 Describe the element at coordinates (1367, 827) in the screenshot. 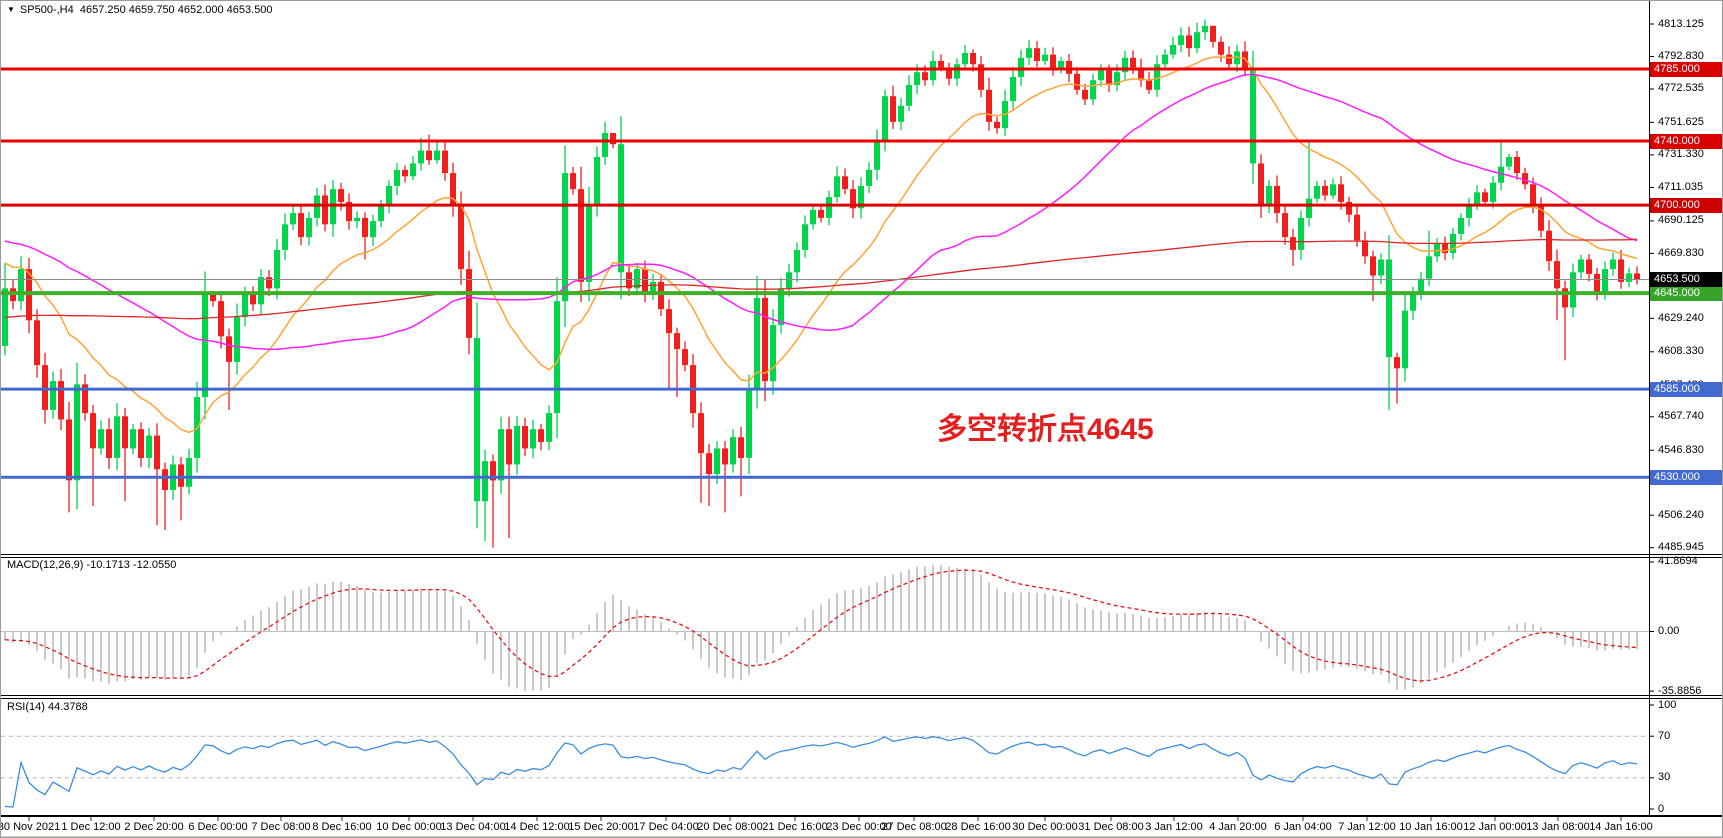

I see `time-axis-label: 7 Jan 12:00` at that location.